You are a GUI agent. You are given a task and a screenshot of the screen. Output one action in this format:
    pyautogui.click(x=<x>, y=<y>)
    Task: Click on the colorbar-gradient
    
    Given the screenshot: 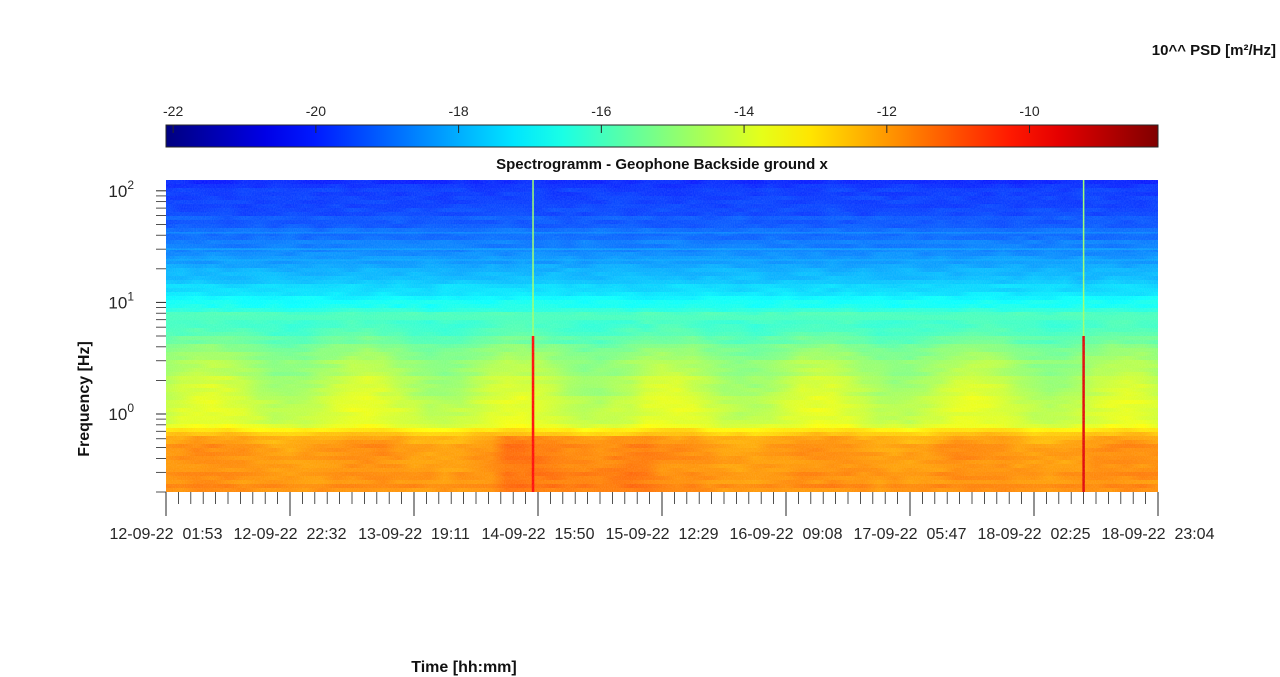 What is the action you would take?
    pyautogui.click(x=662, y=136)
    